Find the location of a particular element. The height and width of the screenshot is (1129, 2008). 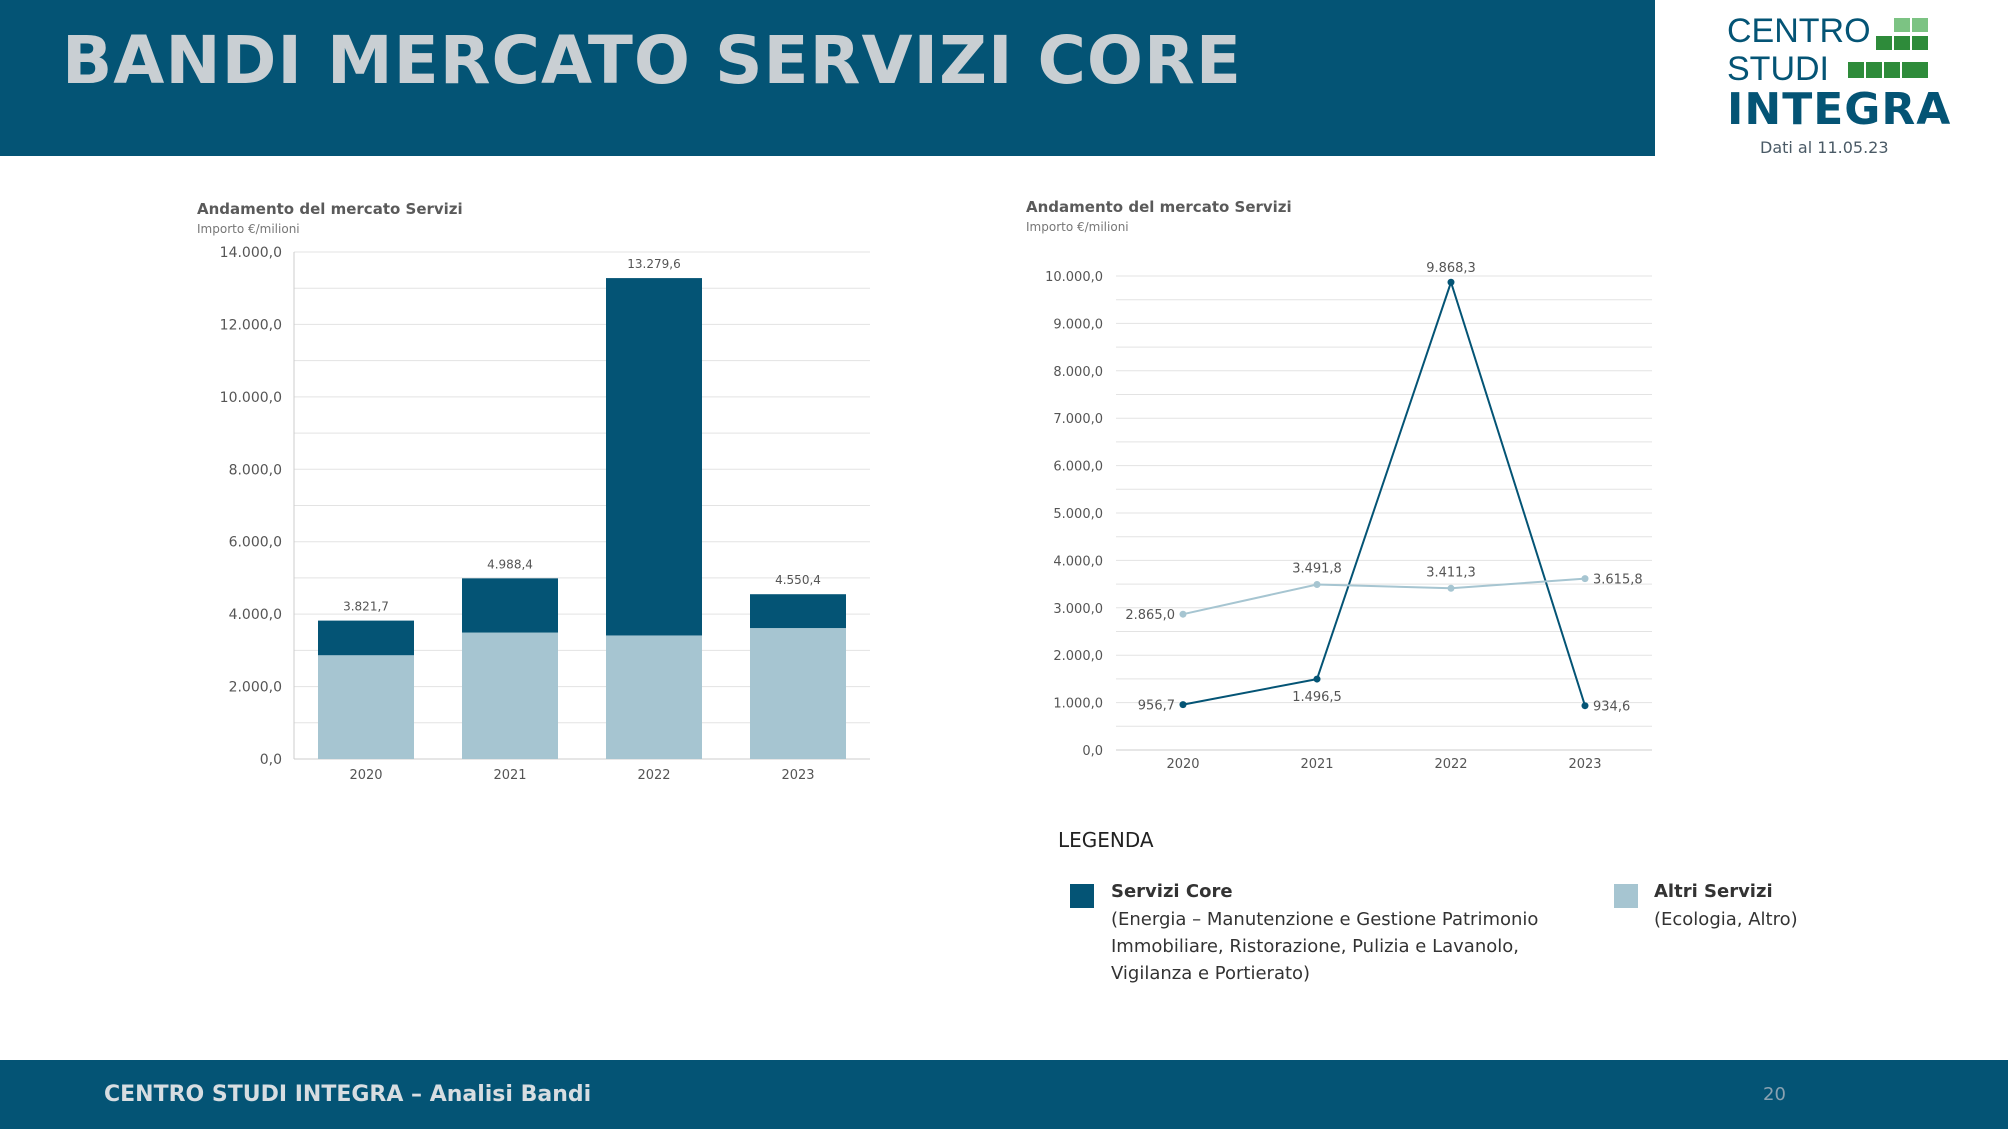

bar-chart-subtitle: Importo €/milioni is located at coordinates (248, 229).